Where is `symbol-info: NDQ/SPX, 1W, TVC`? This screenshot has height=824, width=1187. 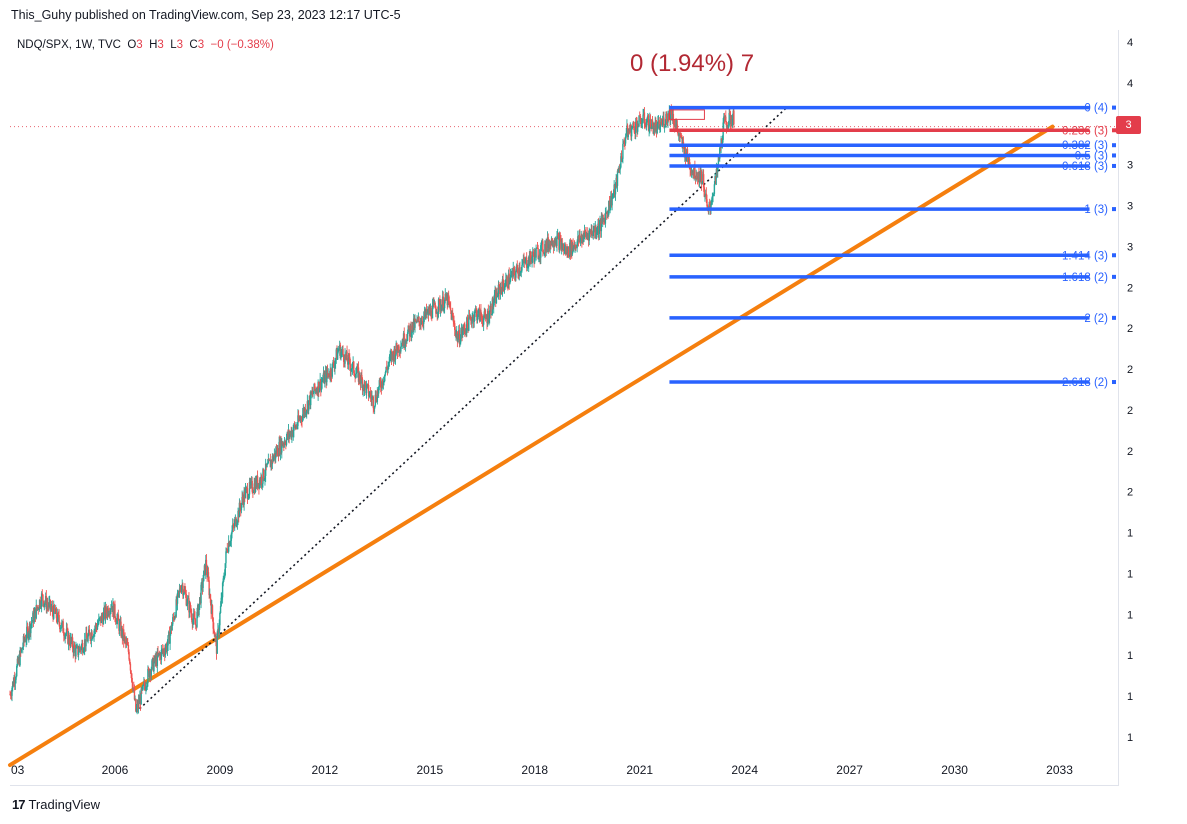 symbol-info: NDQ/SPX, 1W, TVC is located at coordinates (69, 45).